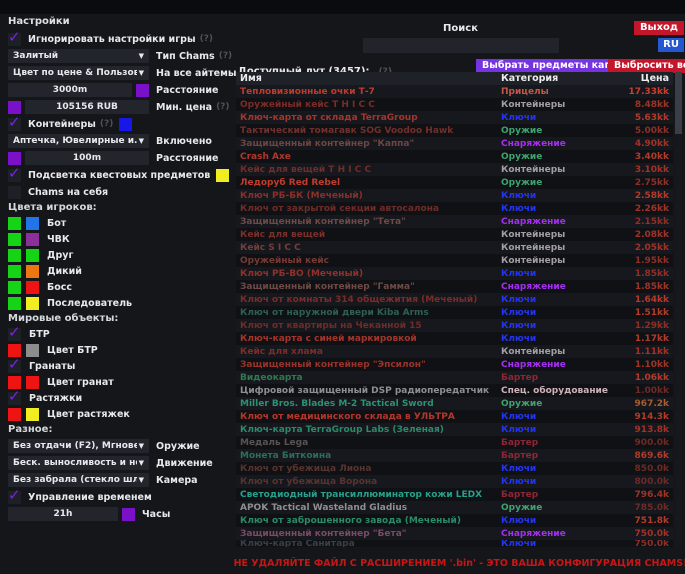 The height and width of the screenshot is (574, 685). What do you see at coordinates (14, 495) in the screenshot?
I see `time-control-checkbox` at bounding box center [14, 495].